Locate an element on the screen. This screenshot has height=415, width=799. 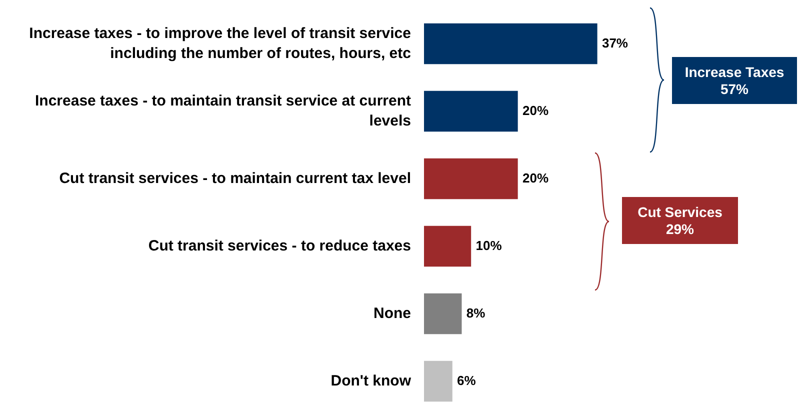
y-tick-label: Increase taxes - to improve the level of transit service including the number of routes, hours, etc is located at coordinates (220, 43).